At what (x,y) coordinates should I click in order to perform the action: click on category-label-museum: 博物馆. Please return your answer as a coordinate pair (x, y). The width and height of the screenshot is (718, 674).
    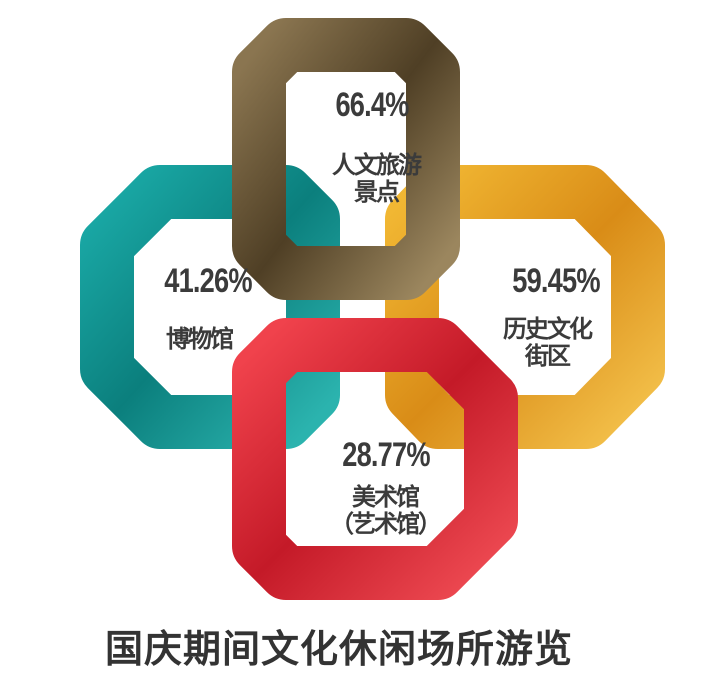
    Looking at the image, I should click on (200, 339).